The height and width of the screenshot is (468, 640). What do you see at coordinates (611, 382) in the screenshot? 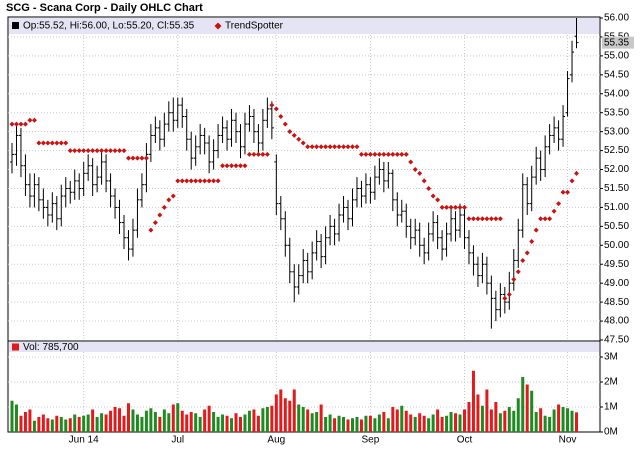
I see `y-tick-label: 2M` at bounding box center [611, 382].